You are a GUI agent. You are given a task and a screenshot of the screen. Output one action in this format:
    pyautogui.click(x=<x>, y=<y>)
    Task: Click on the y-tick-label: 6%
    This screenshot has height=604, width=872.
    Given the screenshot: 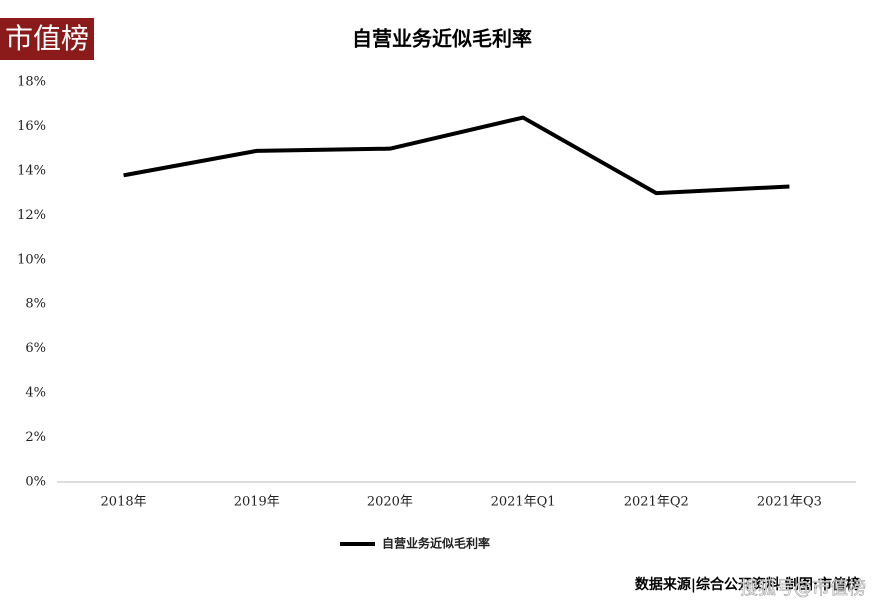 What is the action you would take?
    pyautogui.click(x=35, y=348)
    